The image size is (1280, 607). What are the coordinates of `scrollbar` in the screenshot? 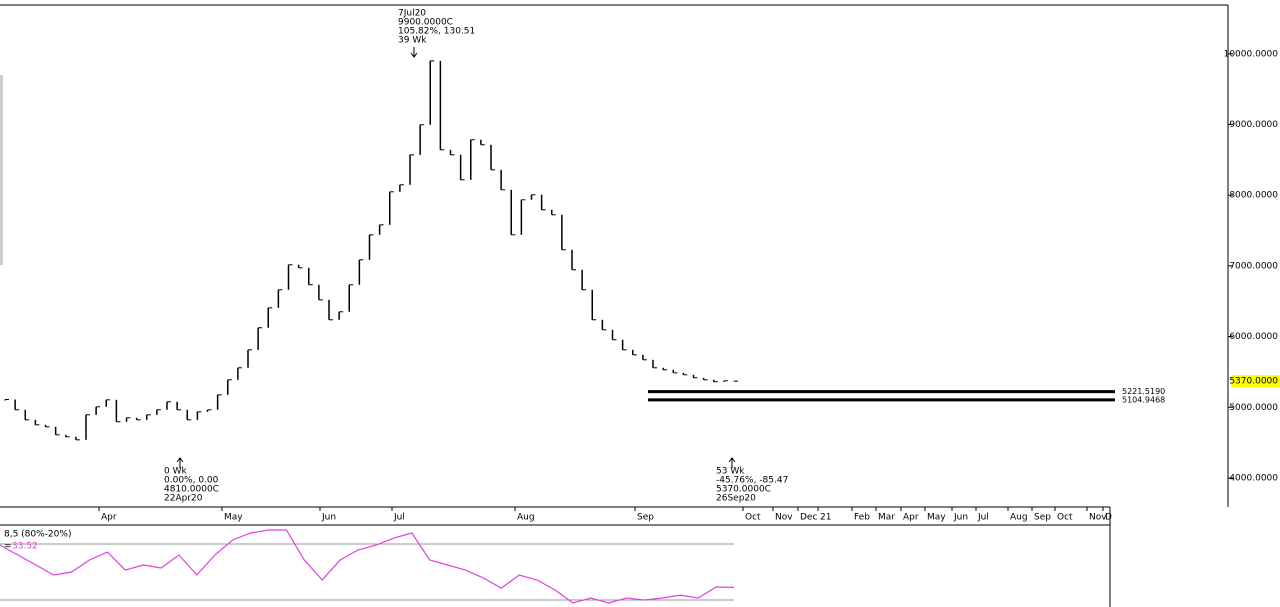 It's located at (1, 170).